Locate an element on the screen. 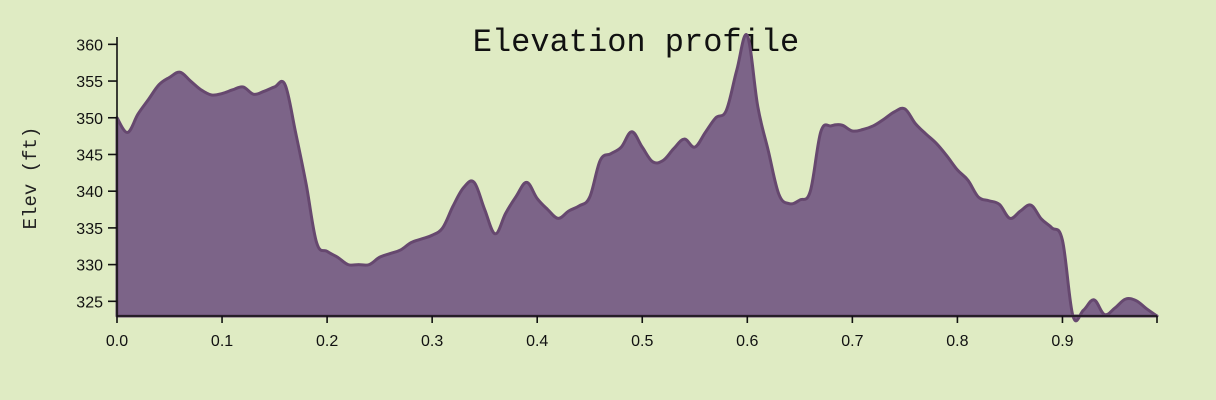 The image size is (1216, 400). x-tick-label-1: 0.1 is located at coordinates (222, 341).